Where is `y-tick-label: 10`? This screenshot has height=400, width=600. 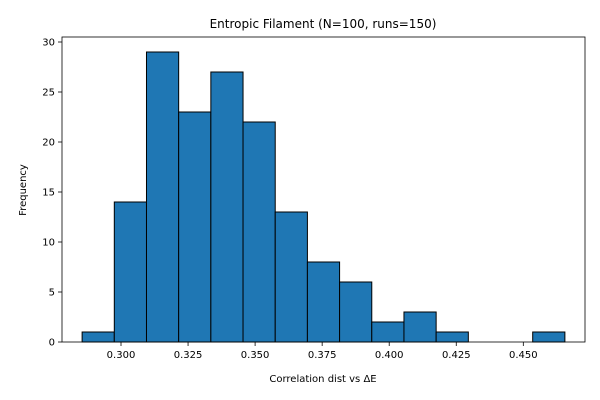
y-tick-label: 10 is located at coordinates (48, 243).